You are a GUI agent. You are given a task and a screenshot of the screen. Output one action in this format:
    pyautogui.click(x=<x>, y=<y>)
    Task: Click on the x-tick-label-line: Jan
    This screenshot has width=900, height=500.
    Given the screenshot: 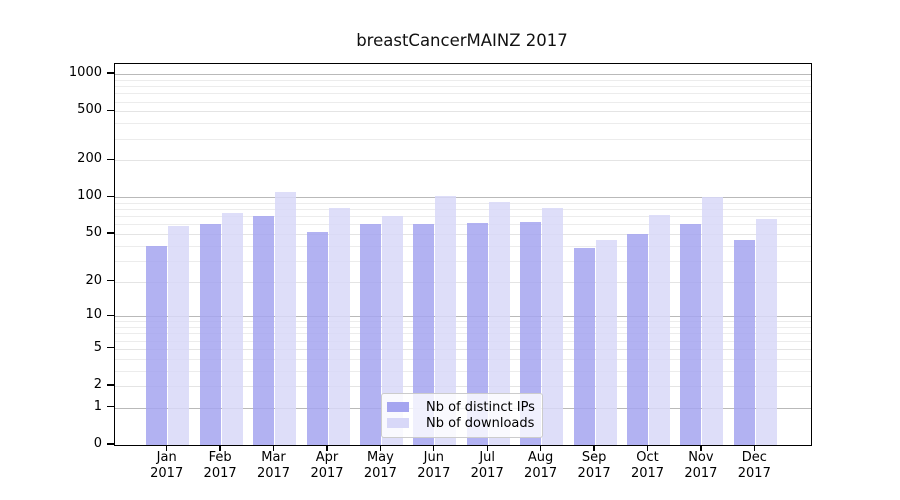 What is the action you would take?
    pyautogui.click(x=166, y=457)
    